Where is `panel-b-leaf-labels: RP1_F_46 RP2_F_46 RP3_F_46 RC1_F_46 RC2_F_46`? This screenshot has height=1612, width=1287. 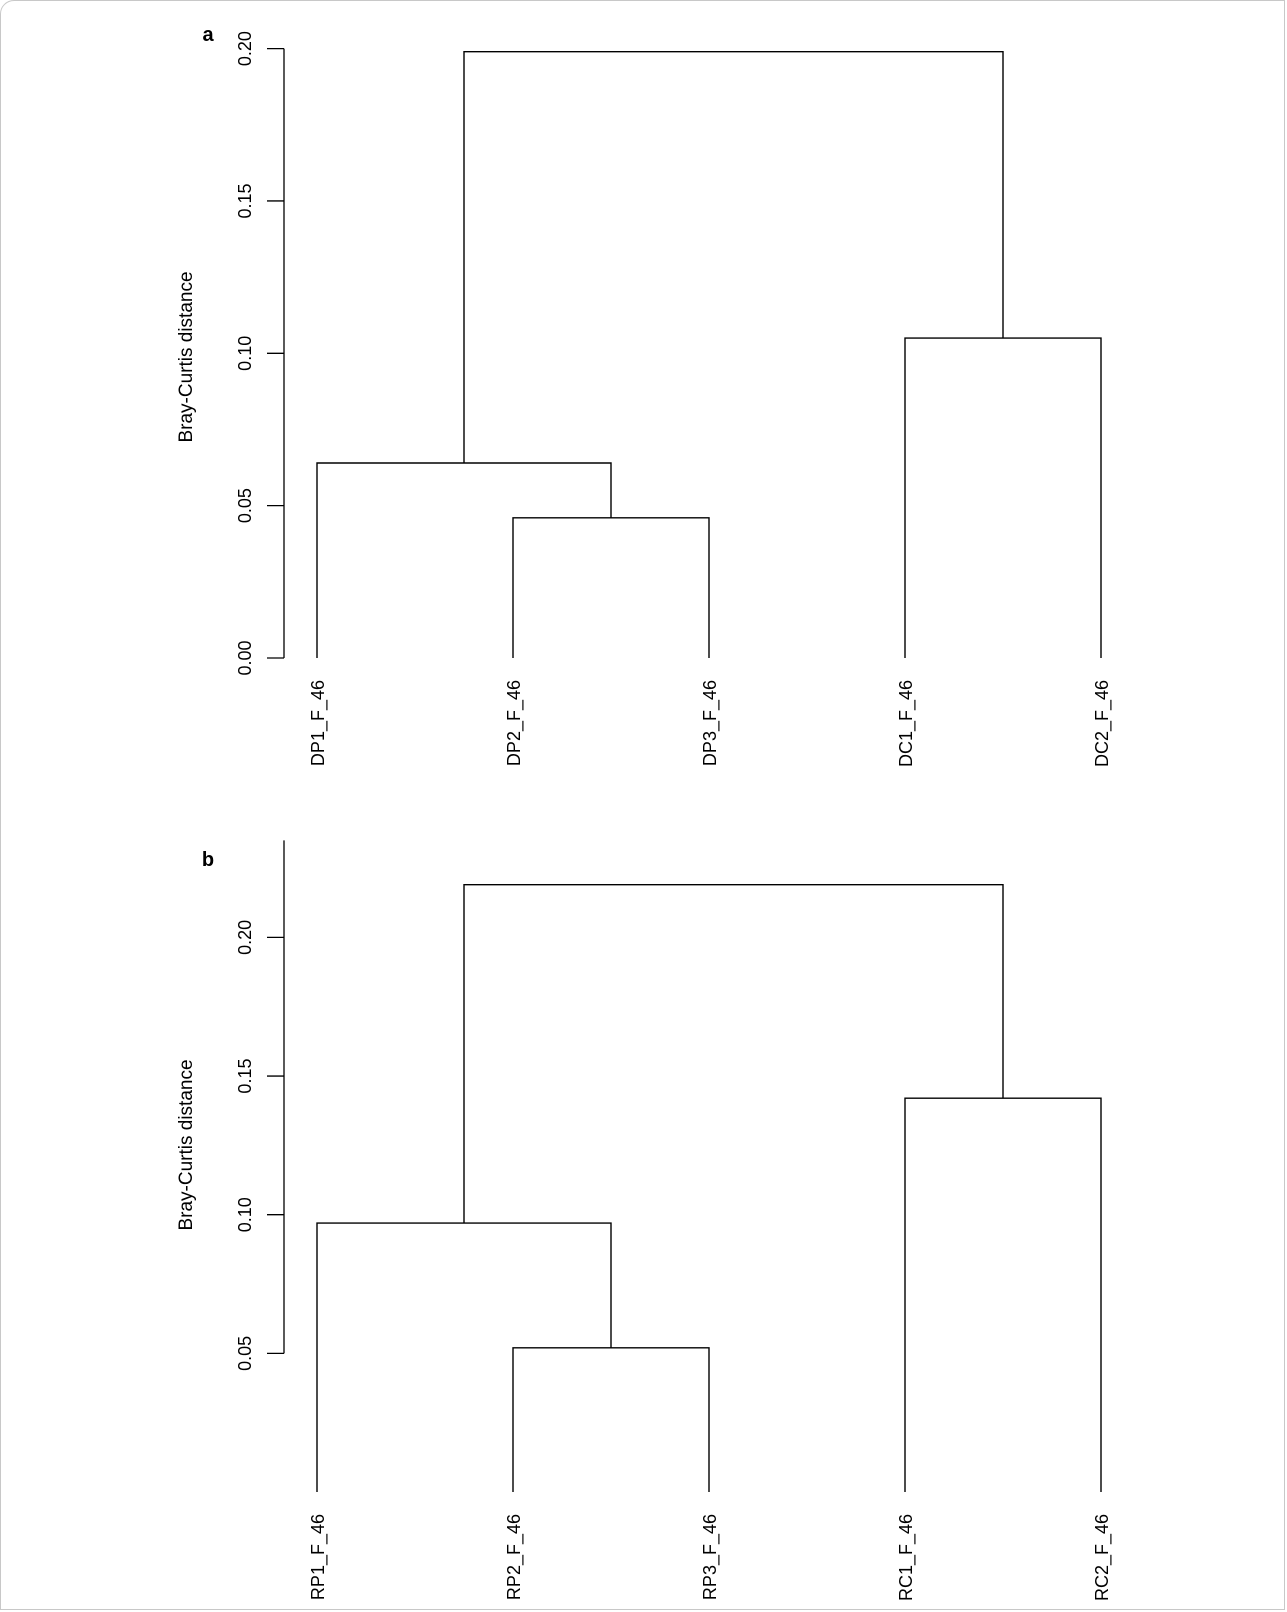
panel-b-leaf-labels: RP1_F_46 RP2_F_46 RP3_F_46 RC1_F_46 RC2_F_46 is located at coordinates (710, 1557).